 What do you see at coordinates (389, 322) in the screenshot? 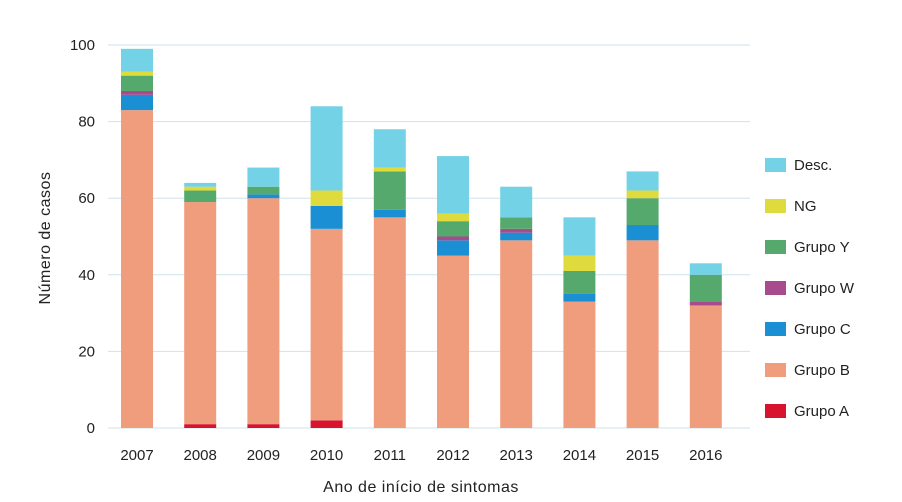
I see `bar-segment-grupo-b-2011` at bounding box center [389, 322].